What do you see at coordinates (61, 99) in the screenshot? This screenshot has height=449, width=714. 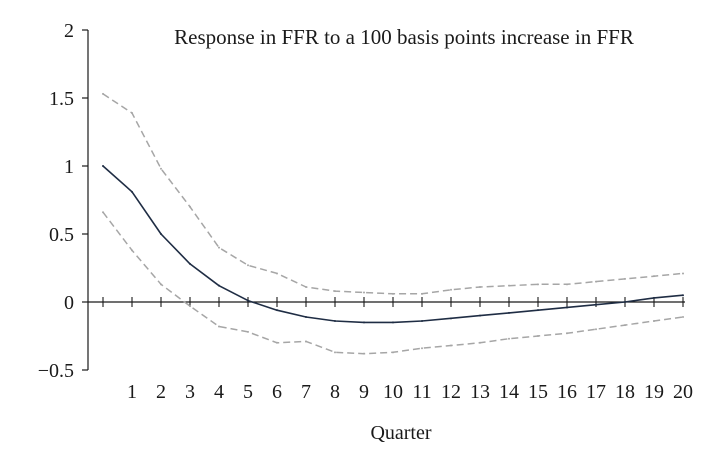 I see `y-tick-label: 1.5` at bounding box center [61, 99].